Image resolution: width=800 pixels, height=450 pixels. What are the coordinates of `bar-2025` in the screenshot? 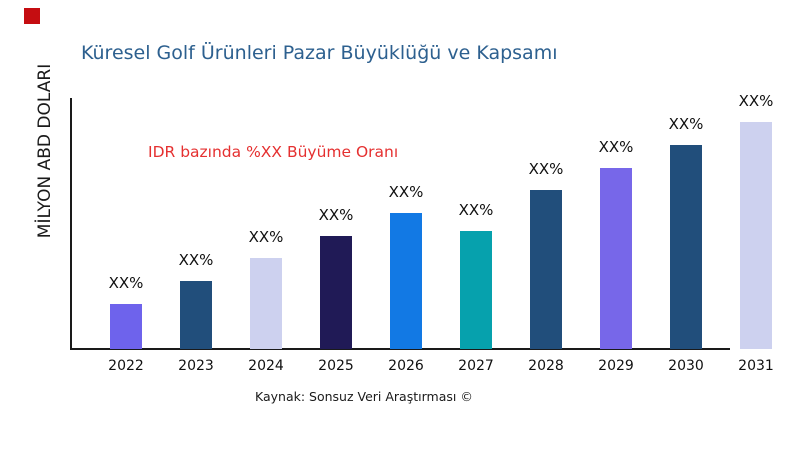 It's located at (336, 292).